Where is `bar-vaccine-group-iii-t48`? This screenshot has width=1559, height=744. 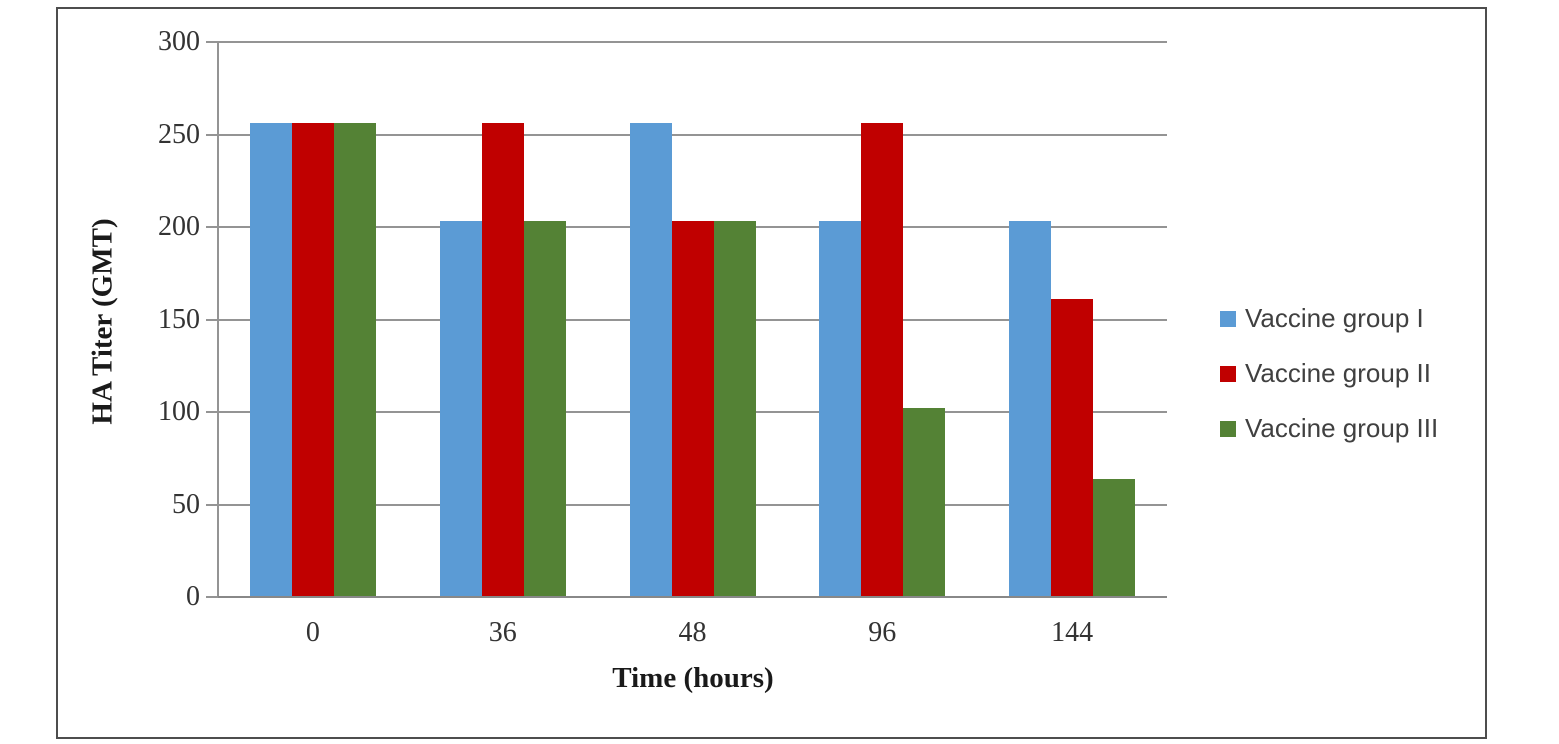 bar-vaccine-group-iii-t48 is located at coordinates (734, 409).